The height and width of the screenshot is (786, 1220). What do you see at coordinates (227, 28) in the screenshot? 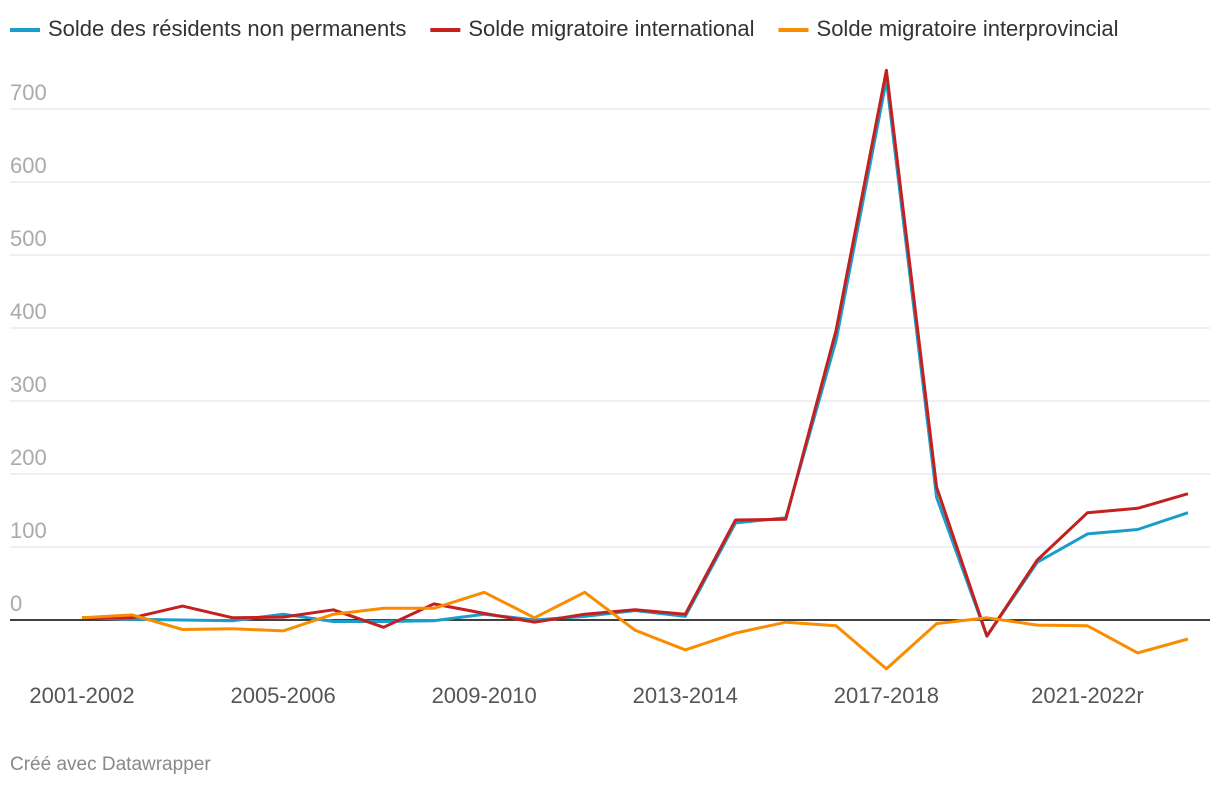
I see `legend-label: Solde des résidents non permanents` at bounding box center [227, 28].